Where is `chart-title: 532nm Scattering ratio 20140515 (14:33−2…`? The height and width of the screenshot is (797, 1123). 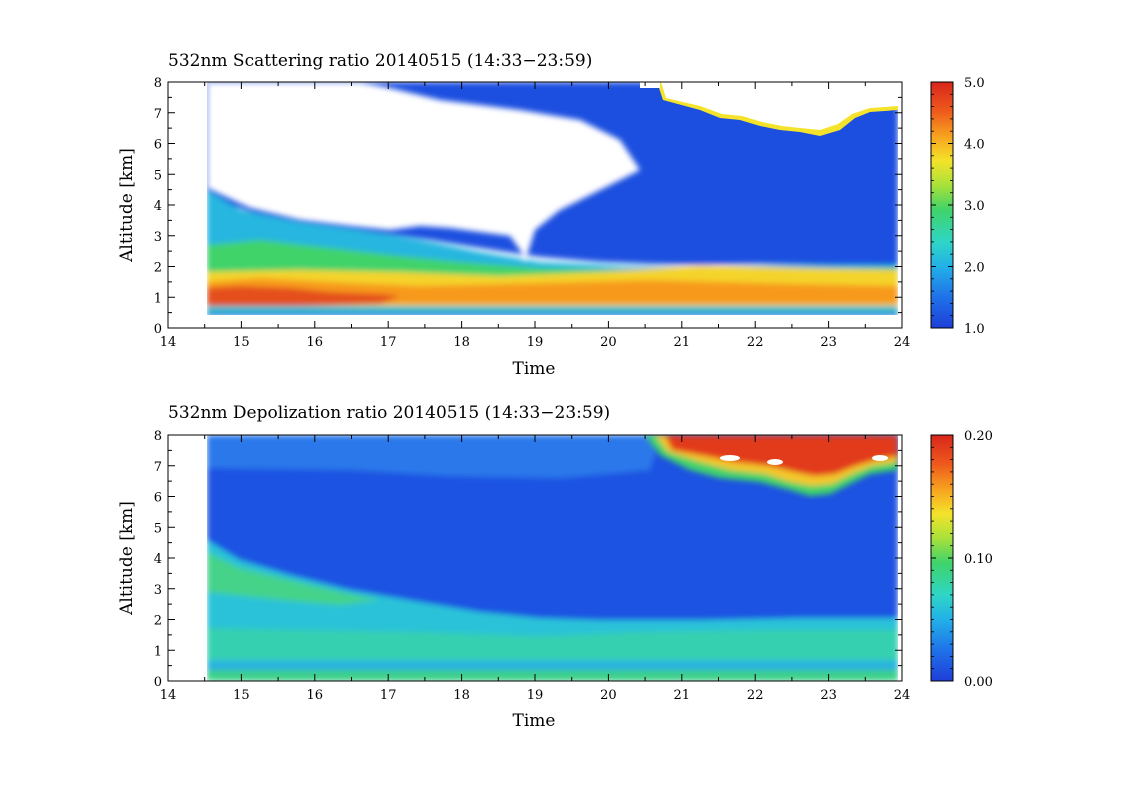
chart-title: 532nm Scattering ratio 20140515 (14:33−2… is located at coordinates (380, 61).